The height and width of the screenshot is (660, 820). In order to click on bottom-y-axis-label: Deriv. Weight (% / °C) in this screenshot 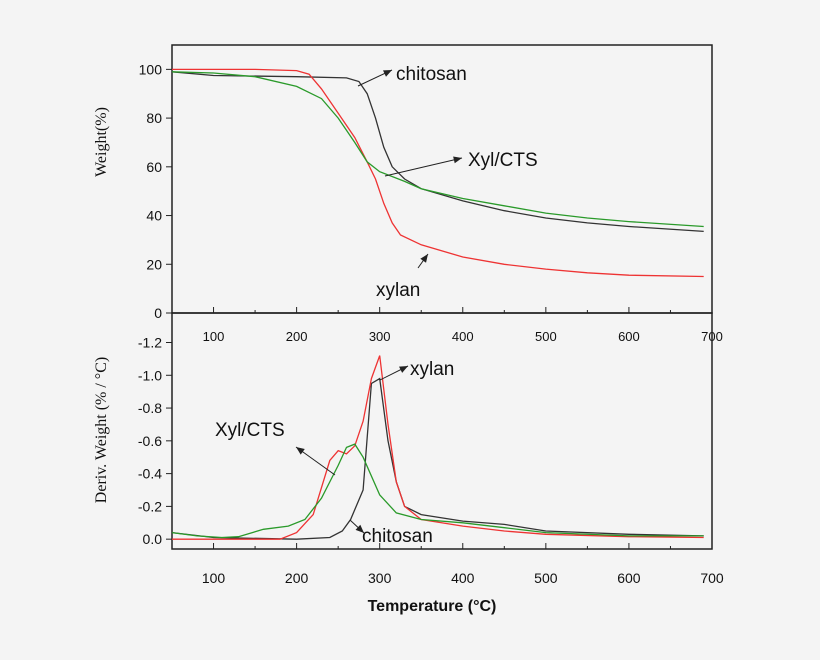, I will do `click(101, 430)`.